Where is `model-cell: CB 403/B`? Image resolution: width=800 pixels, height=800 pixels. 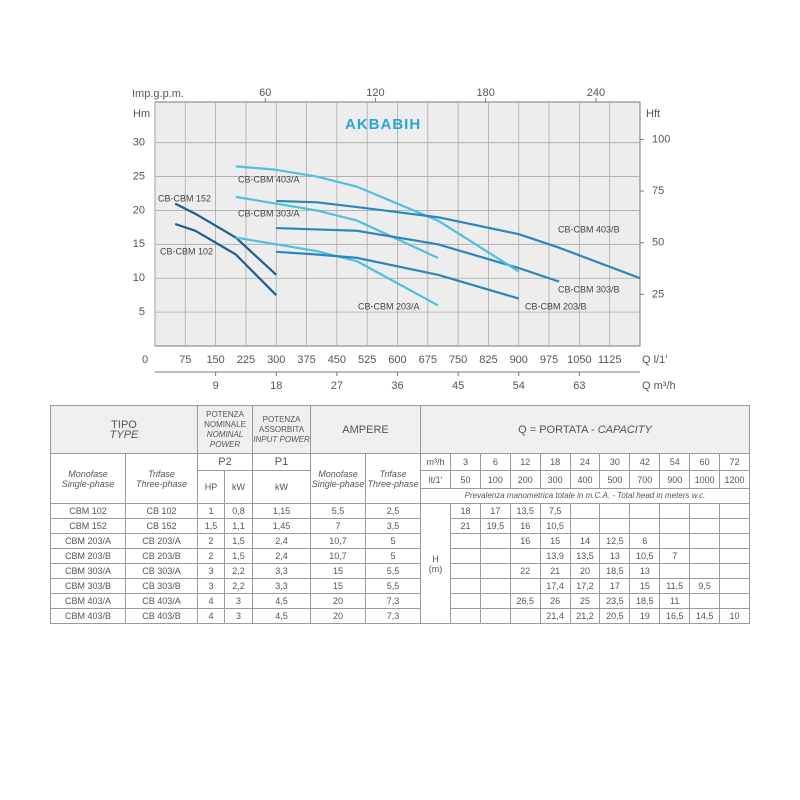 model-cell: CB 403/B is located at coordinates (161, 616).